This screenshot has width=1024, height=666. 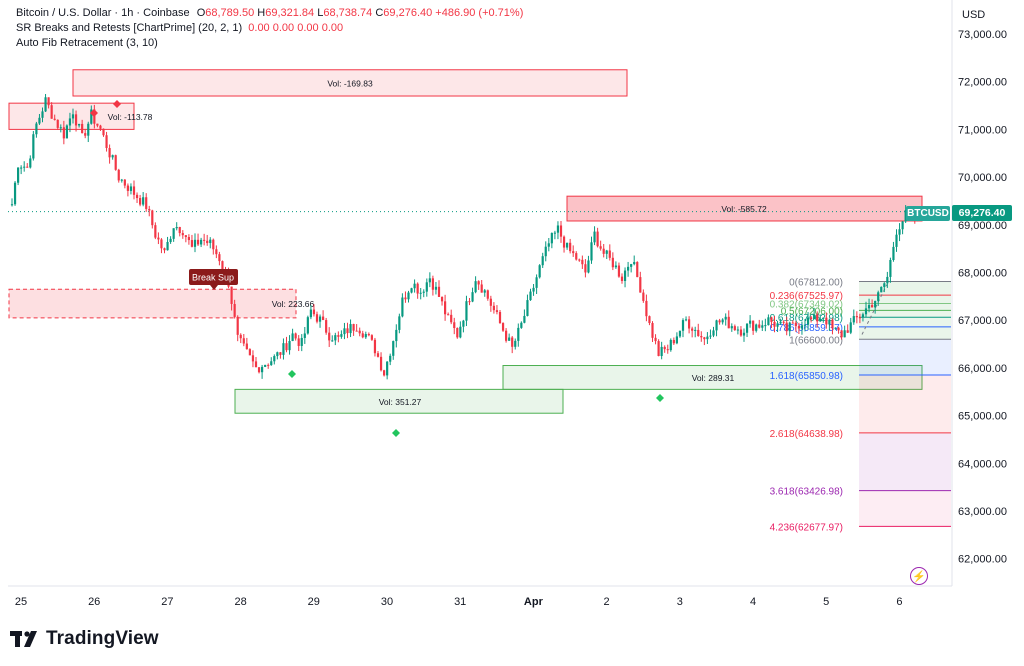 I want to click on break-support-badge, so click(x=213, y=277).